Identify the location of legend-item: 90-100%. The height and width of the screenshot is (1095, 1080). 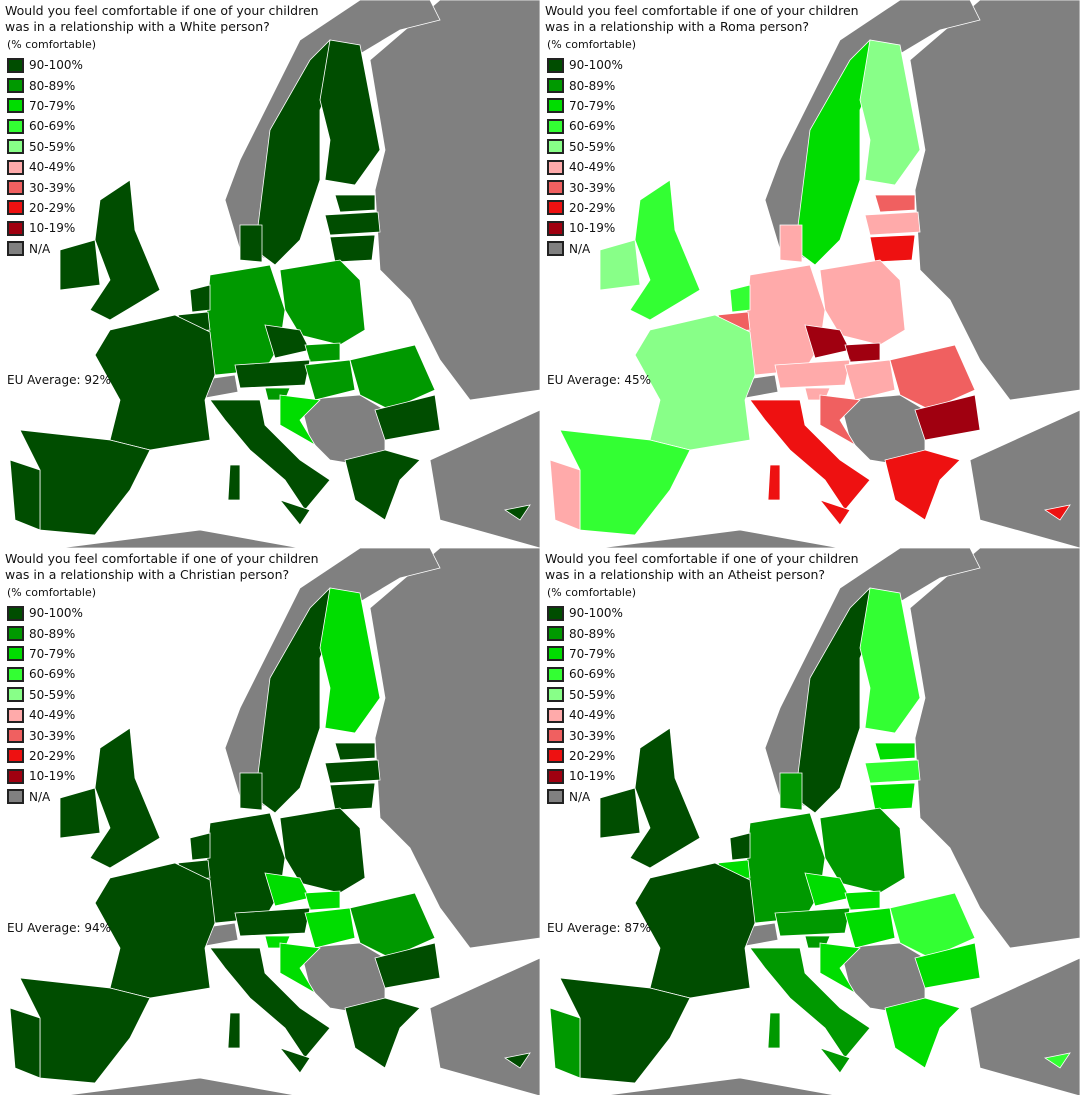
(585, 65).